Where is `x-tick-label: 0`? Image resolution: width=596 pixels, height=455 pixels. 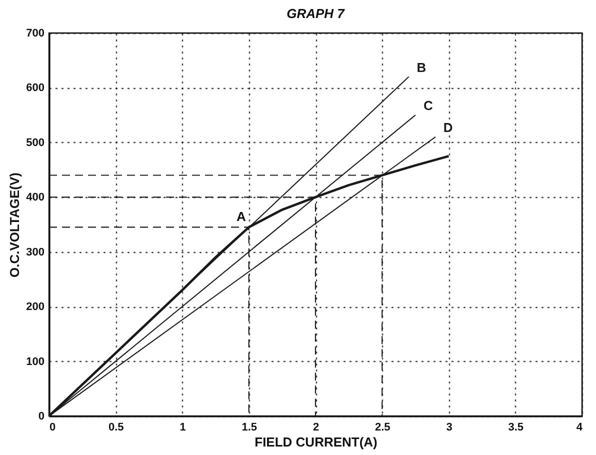 x-tick-label: 0 is located at coordinates (53, 428).